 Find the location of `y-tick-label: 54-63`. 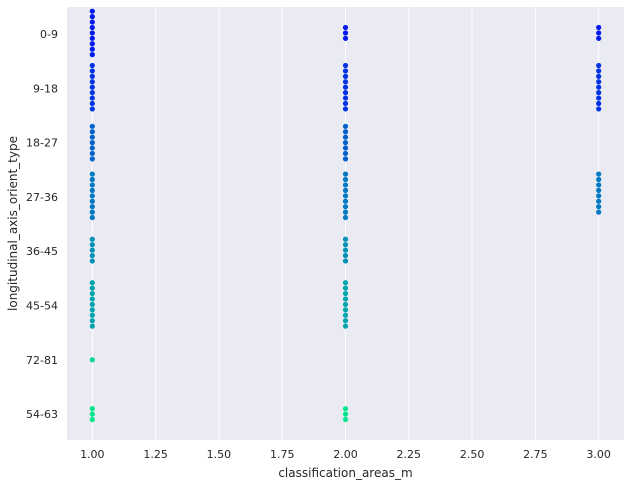

y-tick-label: 54-63 is located at coordinates (42, 414).